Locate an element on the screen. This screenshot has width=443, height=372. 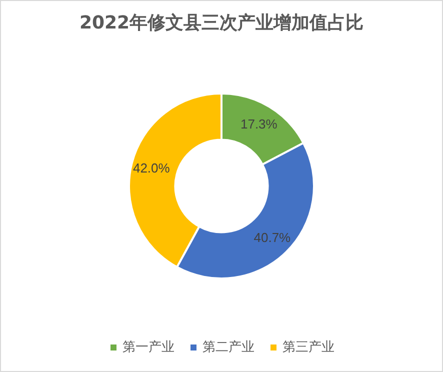
legend-label: 第二产业 is located at coordinates (228, 347).